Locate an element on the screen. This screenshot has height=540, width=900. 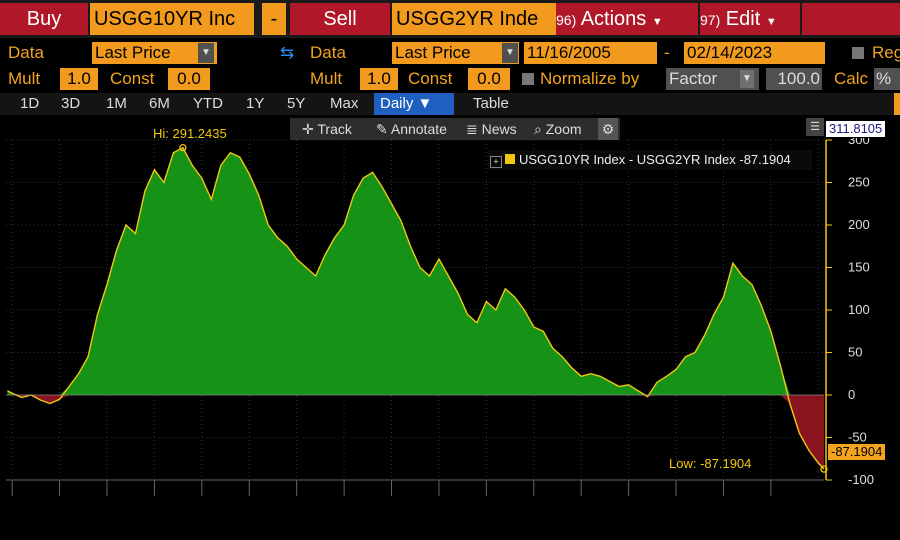
y-tick-label: 50 is located at coordinates (855, 352).